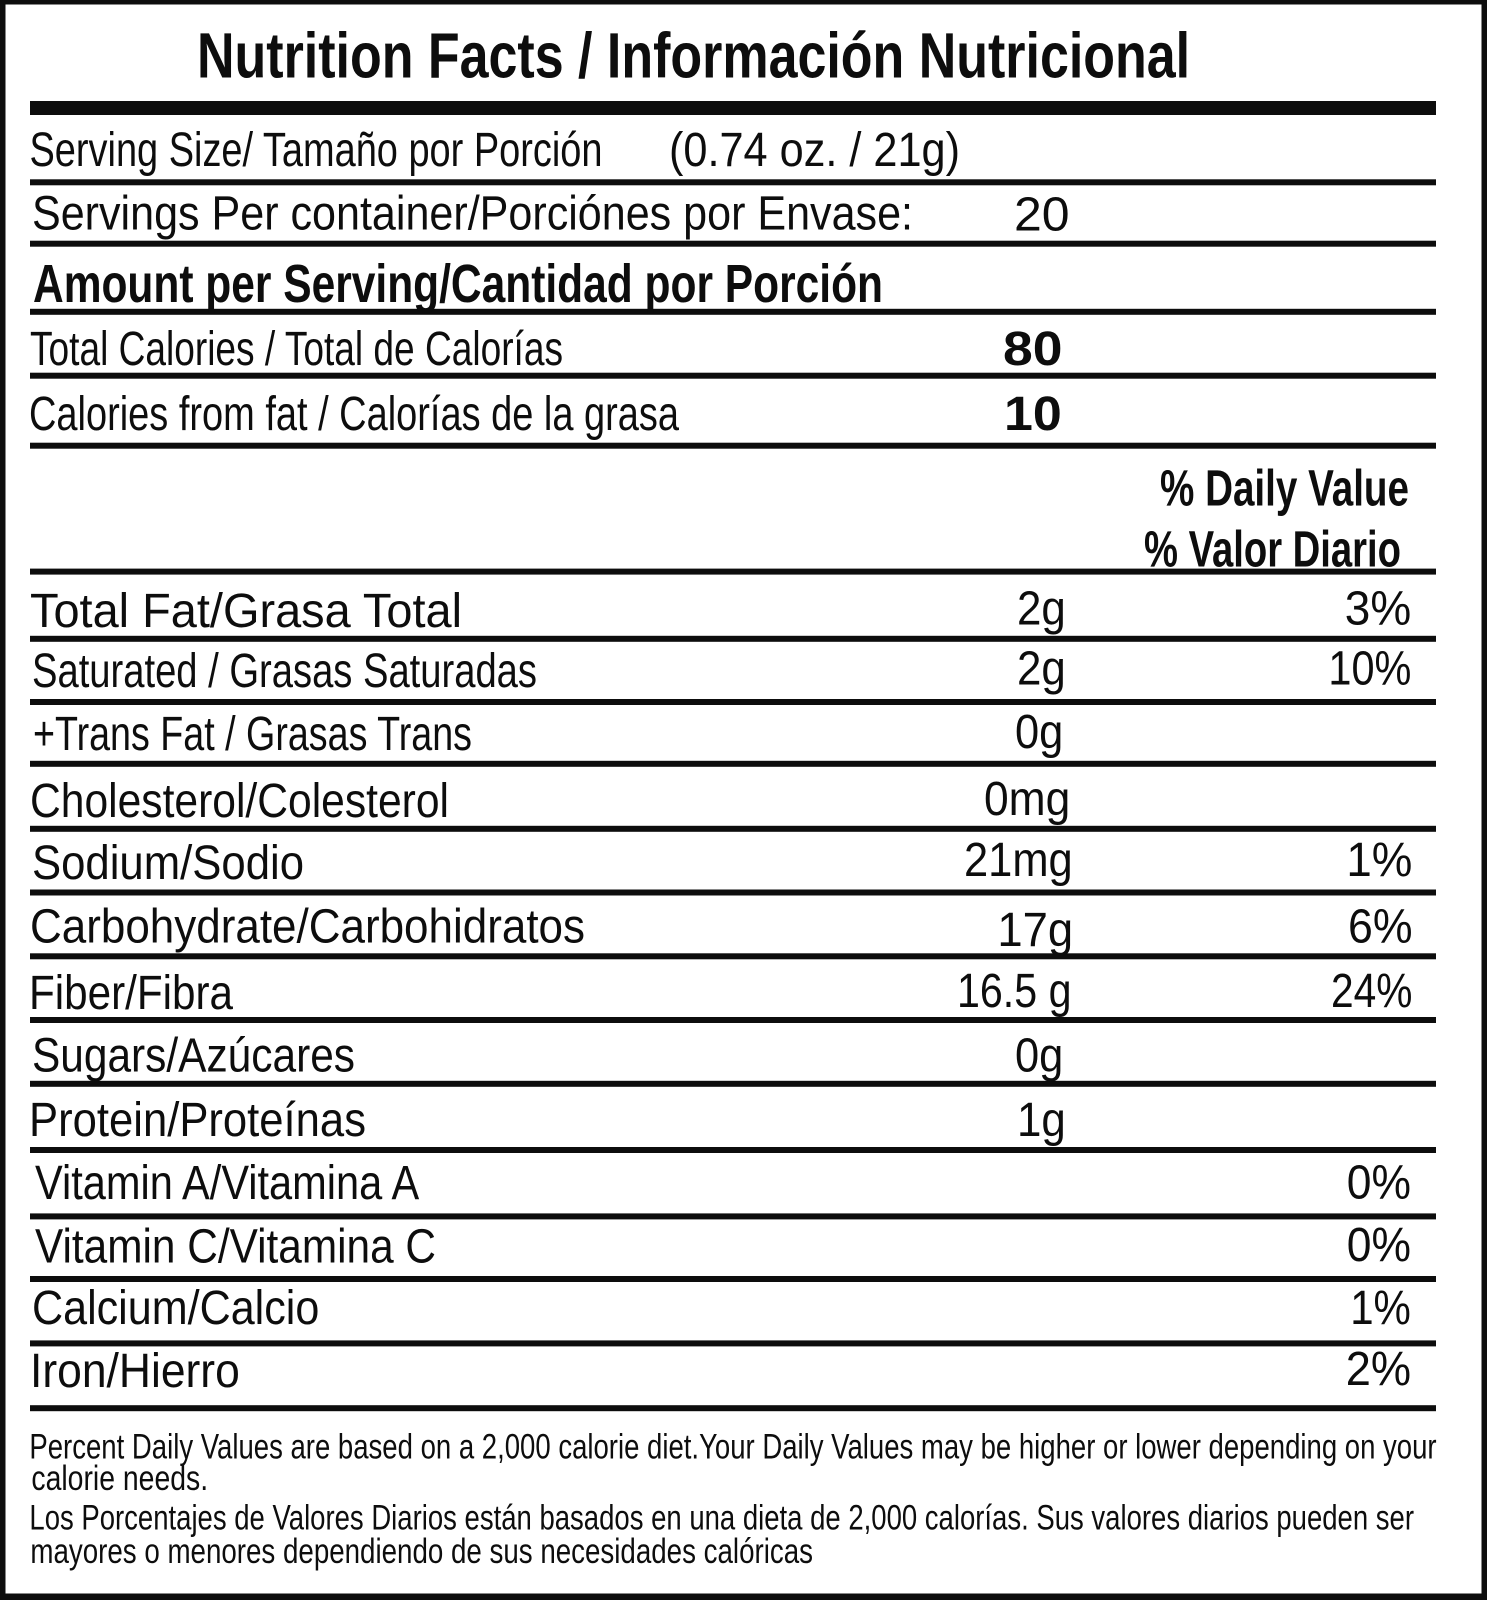  Describe the element at coordinates (119, 1478) in the screenshot. I see `svg-text: calorie needs.` at that location.